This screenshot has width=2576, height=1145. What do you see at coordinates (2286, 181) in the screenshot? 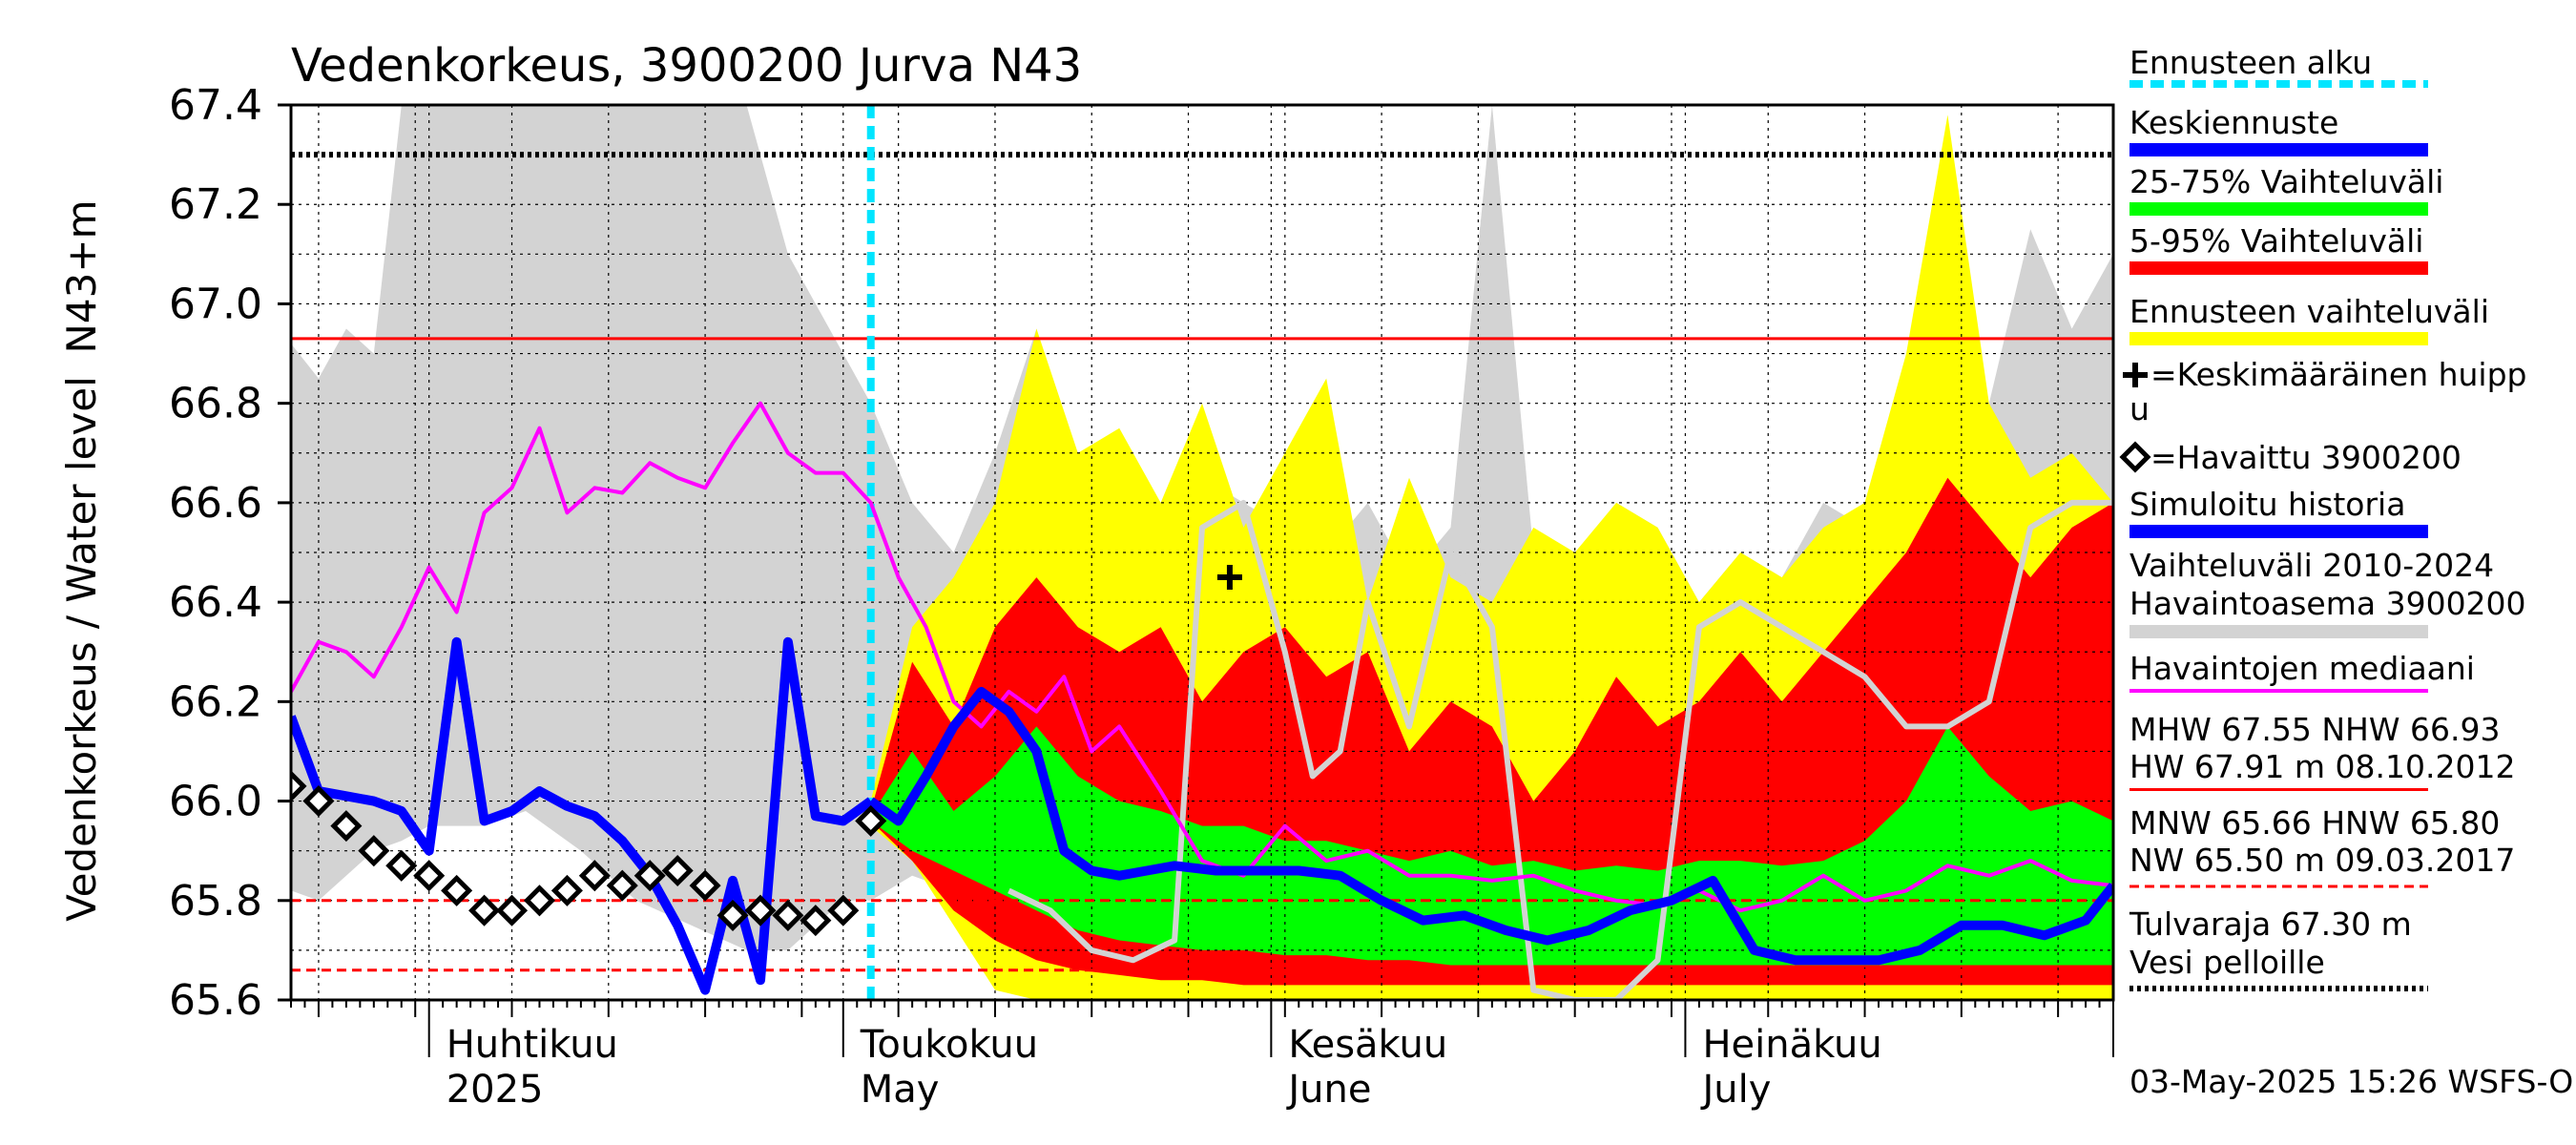
I see `legend-p25-75-label: 25-75% Vaihteluväli` at bounding box center [2286, 181].